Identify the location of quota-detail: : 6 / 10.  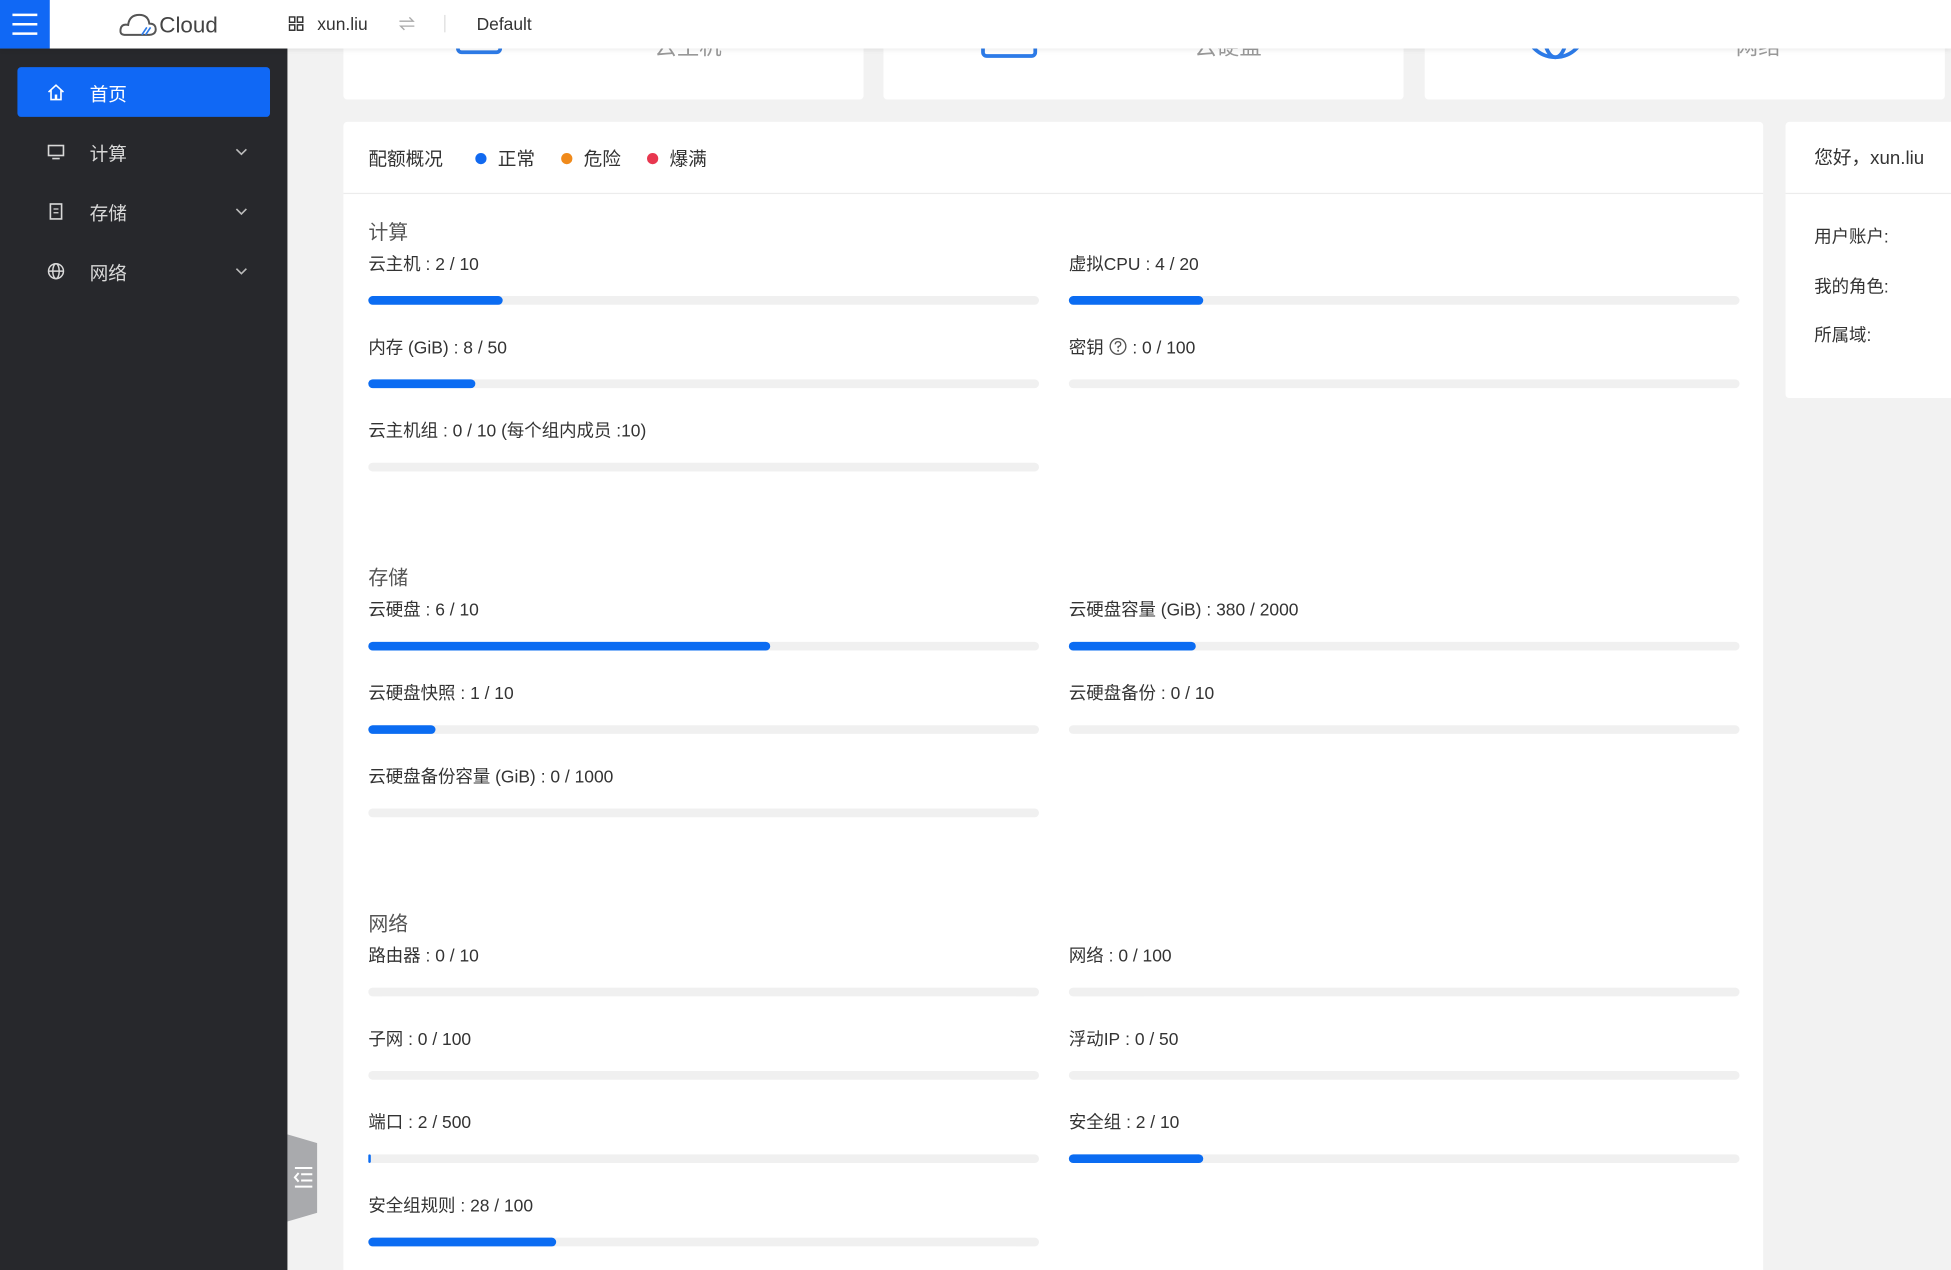
(452, 609).